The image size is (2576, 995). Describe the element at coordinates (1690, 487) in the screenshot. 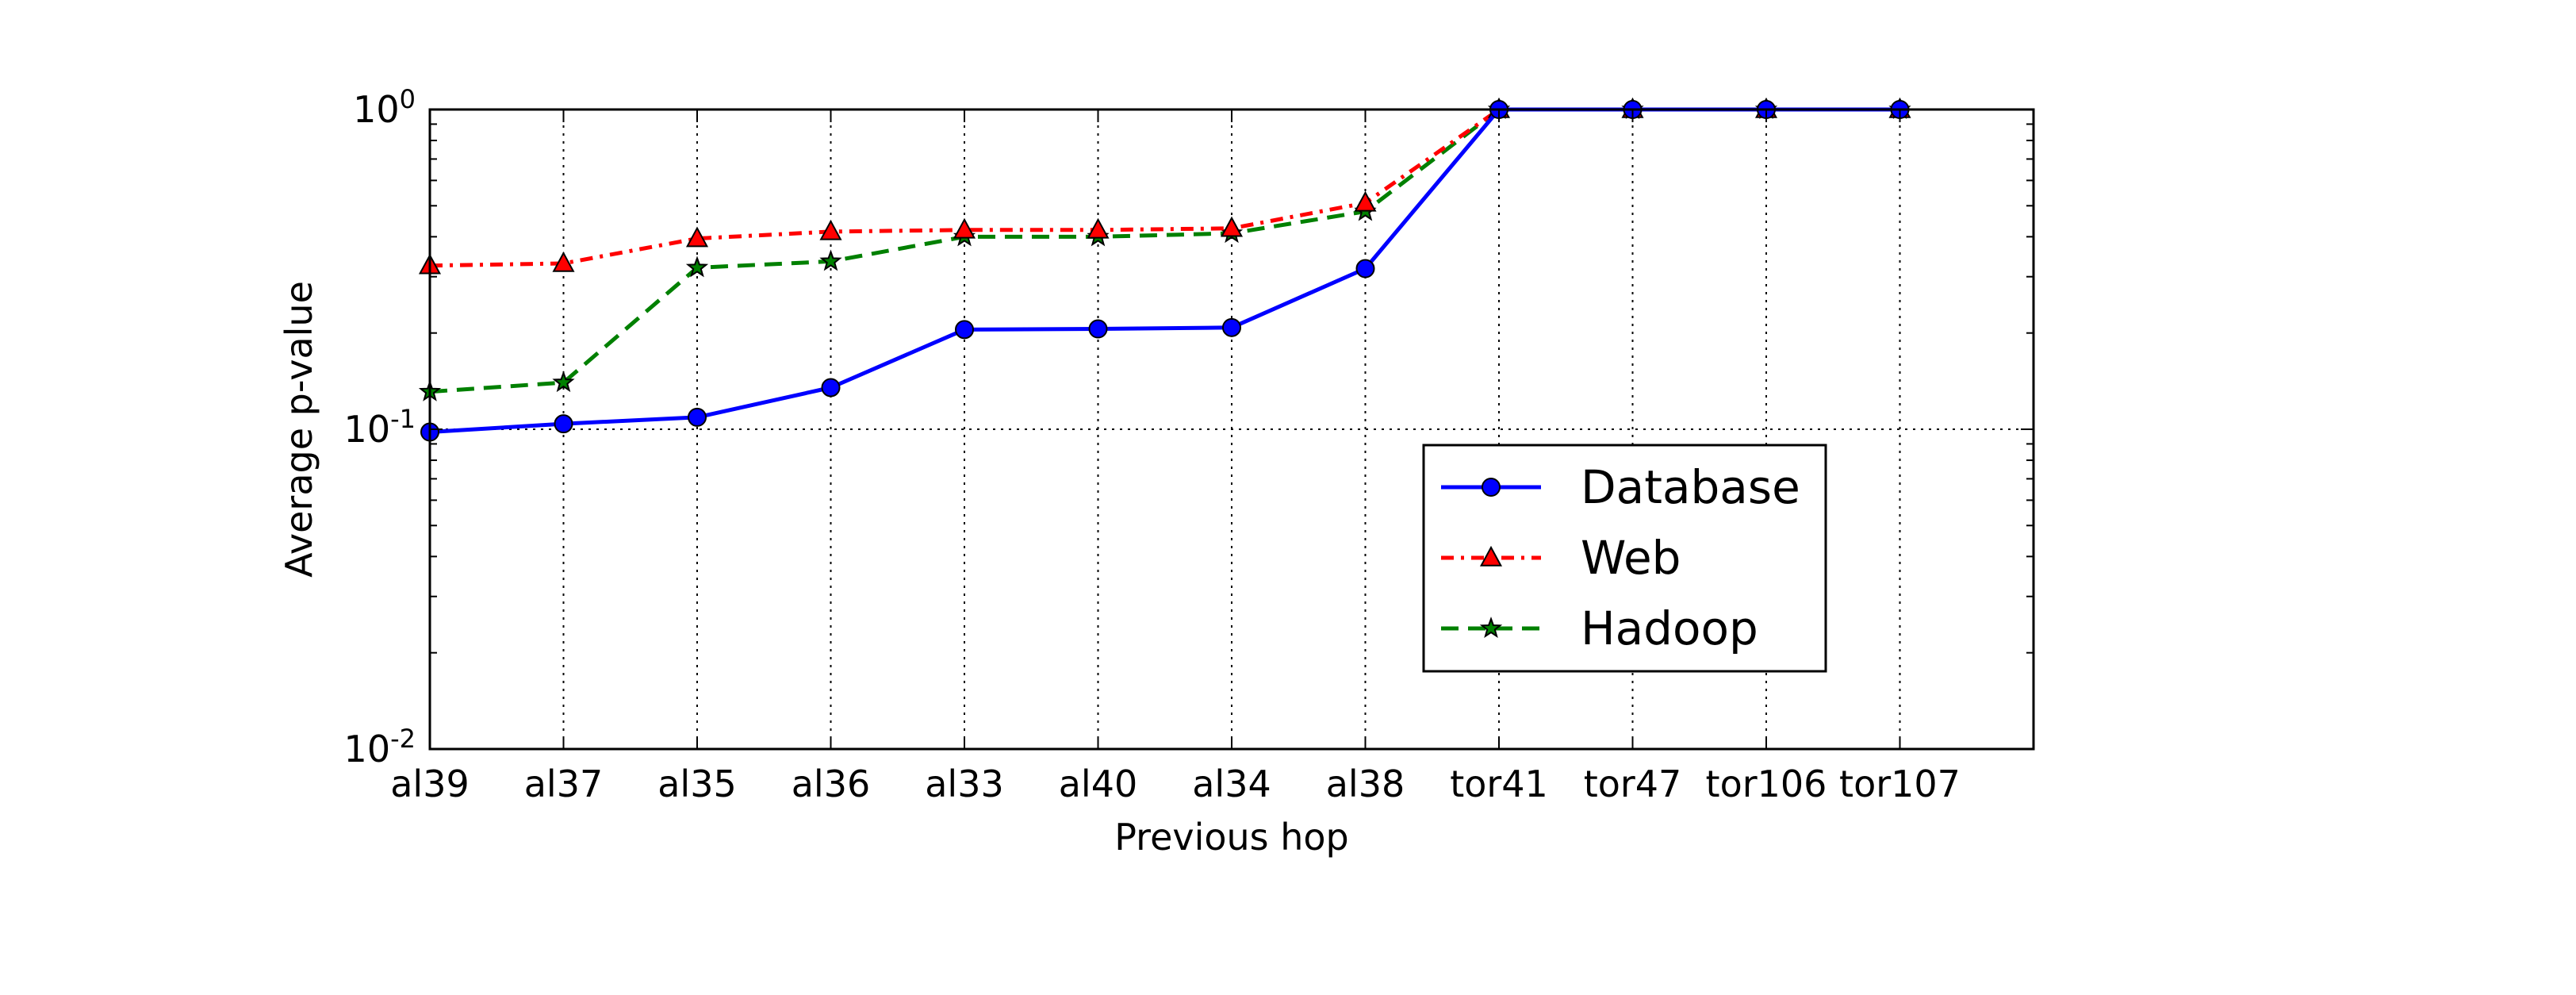

I see `legend-label: Database` at that location.